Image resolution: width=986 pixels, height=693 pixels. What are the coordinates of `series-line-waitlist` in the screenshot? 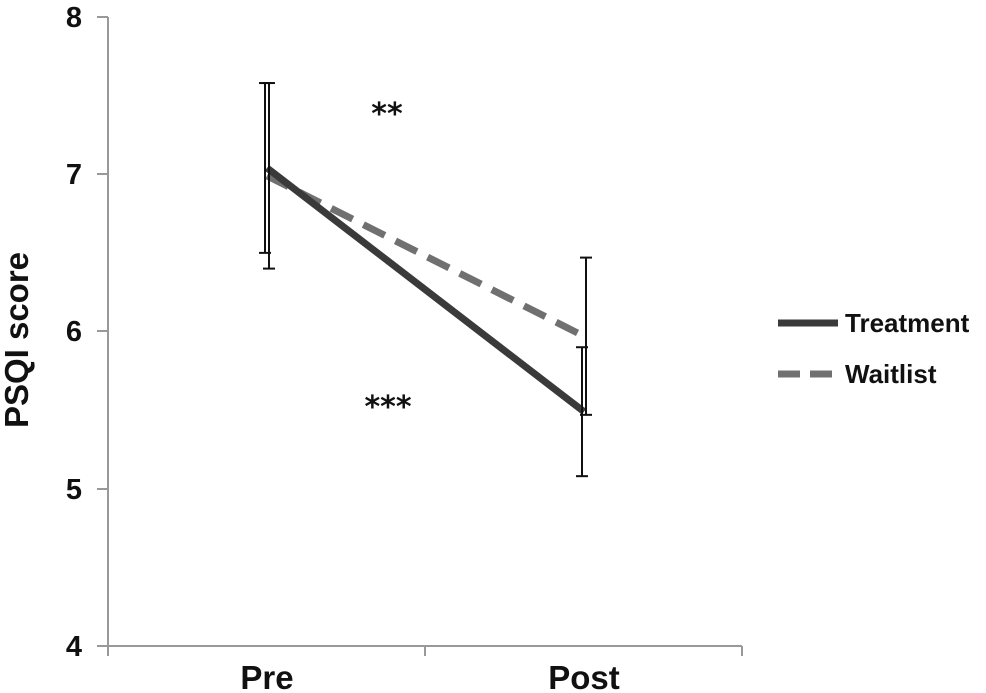 It's located at (425, 256).